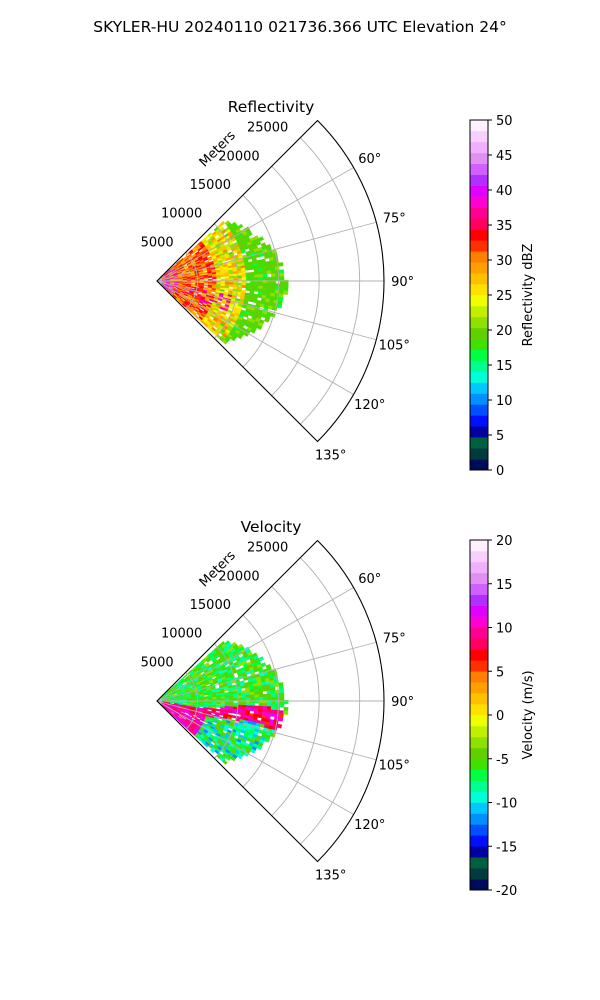  I want to click on colorbar-tick-label: -20, so click(506, 891).